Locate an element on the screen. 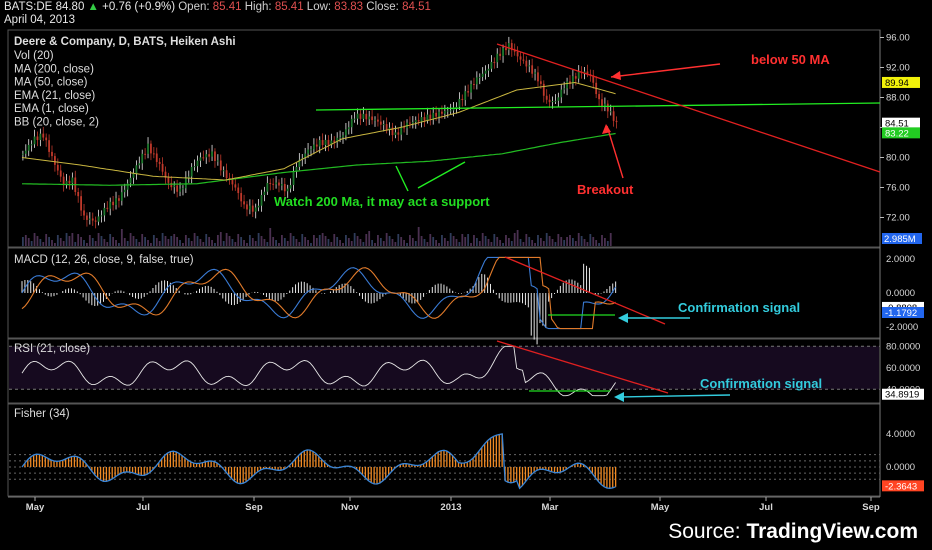  annotation-arrow-ma is located at coordinates (665, 70).